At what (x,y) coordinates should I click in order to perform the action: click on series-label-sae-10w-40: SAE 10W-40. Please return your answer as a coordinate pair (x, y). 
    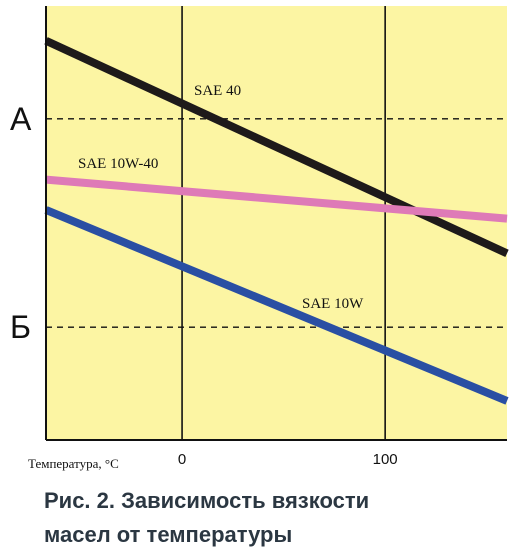
    Looking at the image, I should click on (118, 164).